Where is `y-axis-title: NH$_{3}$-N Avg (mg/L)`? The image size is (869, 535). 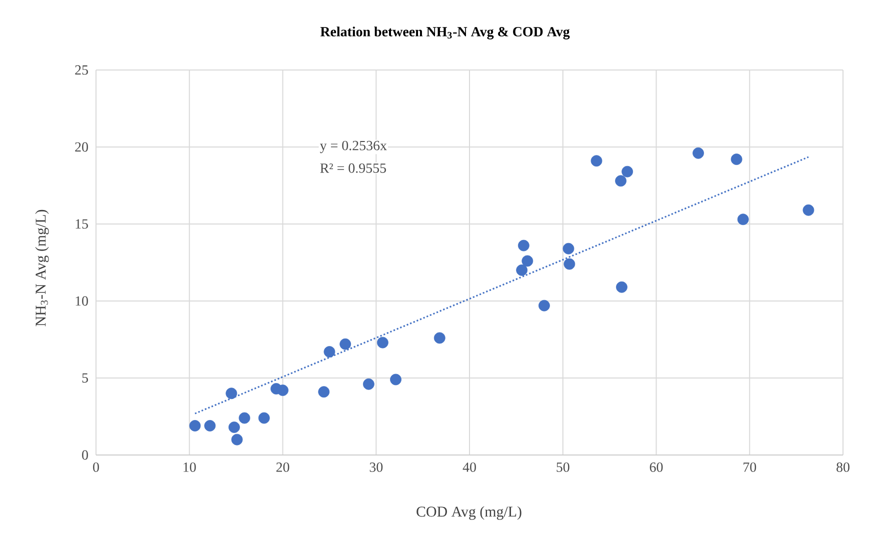 y-axis-title: NH$_{3}$-N Avg (mg/L) is located at coordinates (42, 268).